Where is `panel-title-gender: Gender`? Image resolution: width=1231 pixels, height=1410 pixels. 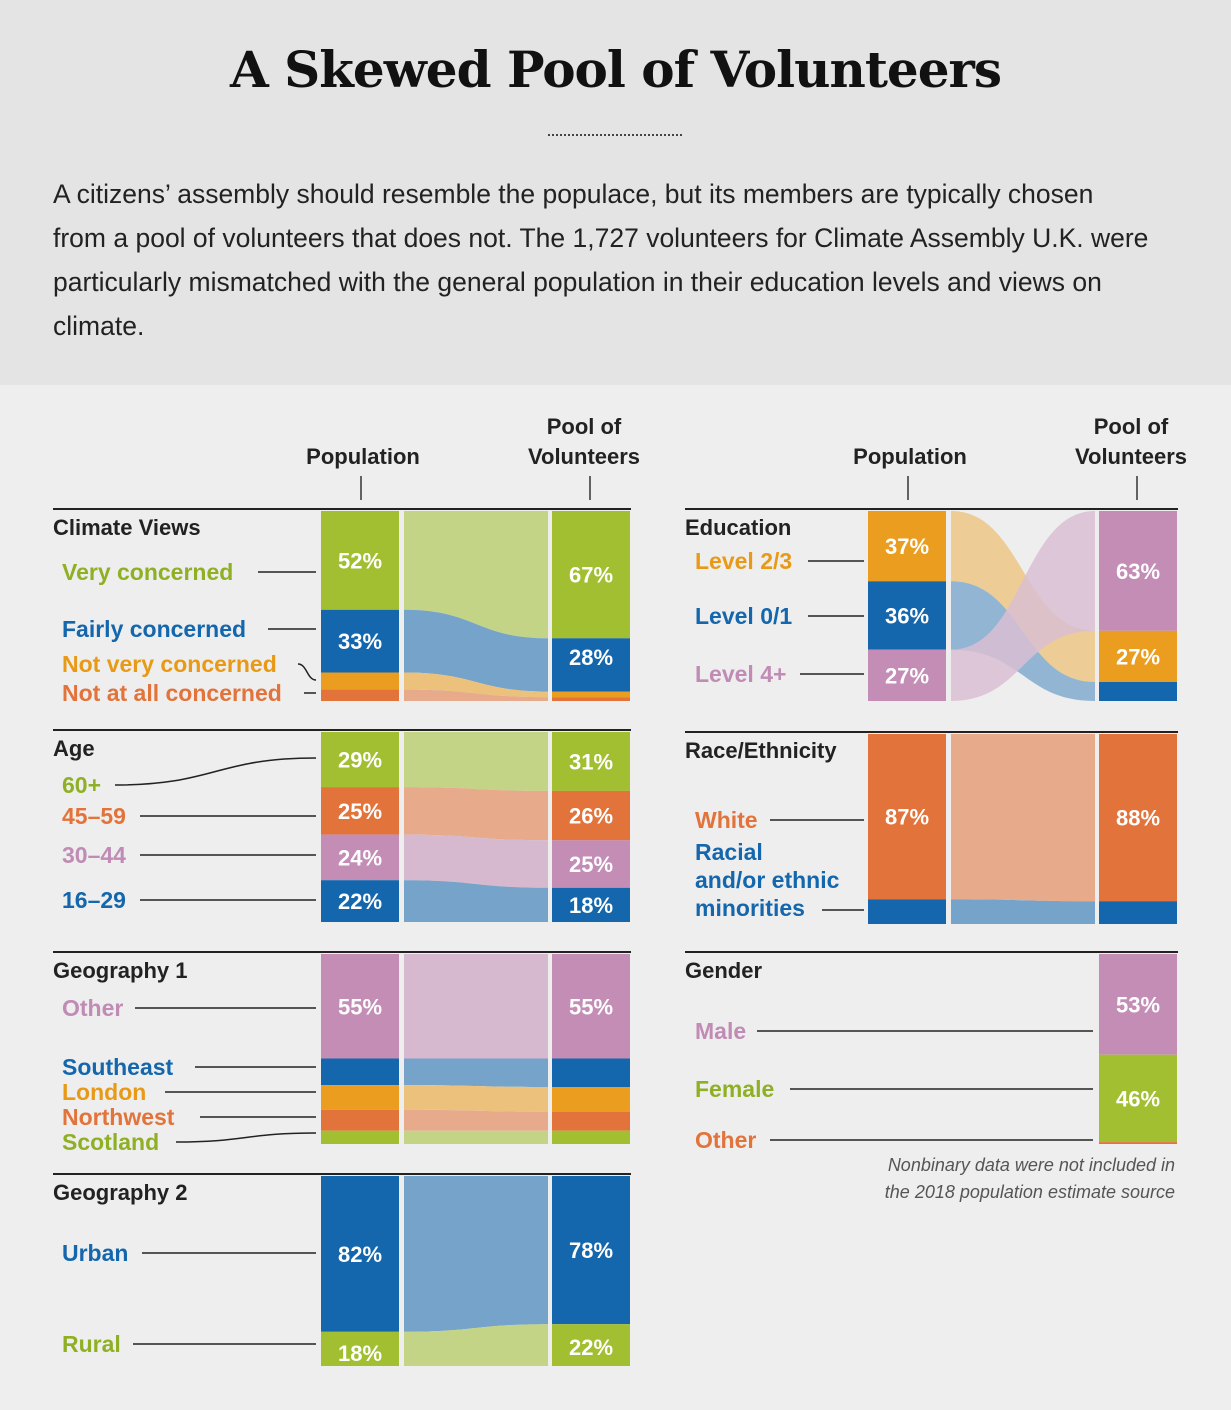
panel-title-gender: Gender is located at coordinates (723, 970).